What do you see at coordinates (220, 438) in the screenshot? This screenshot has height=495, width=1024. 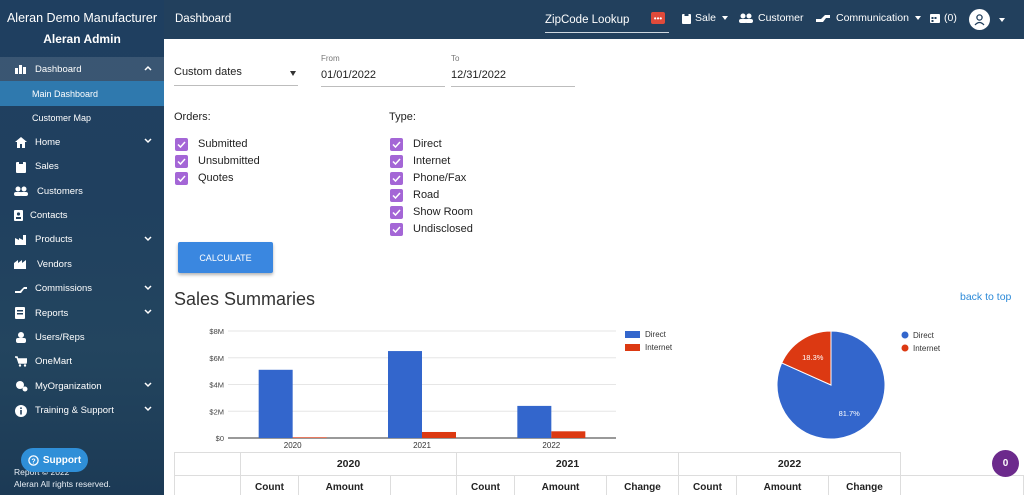 I see `y-tick-label: $0` at bounding box center [220, 438].